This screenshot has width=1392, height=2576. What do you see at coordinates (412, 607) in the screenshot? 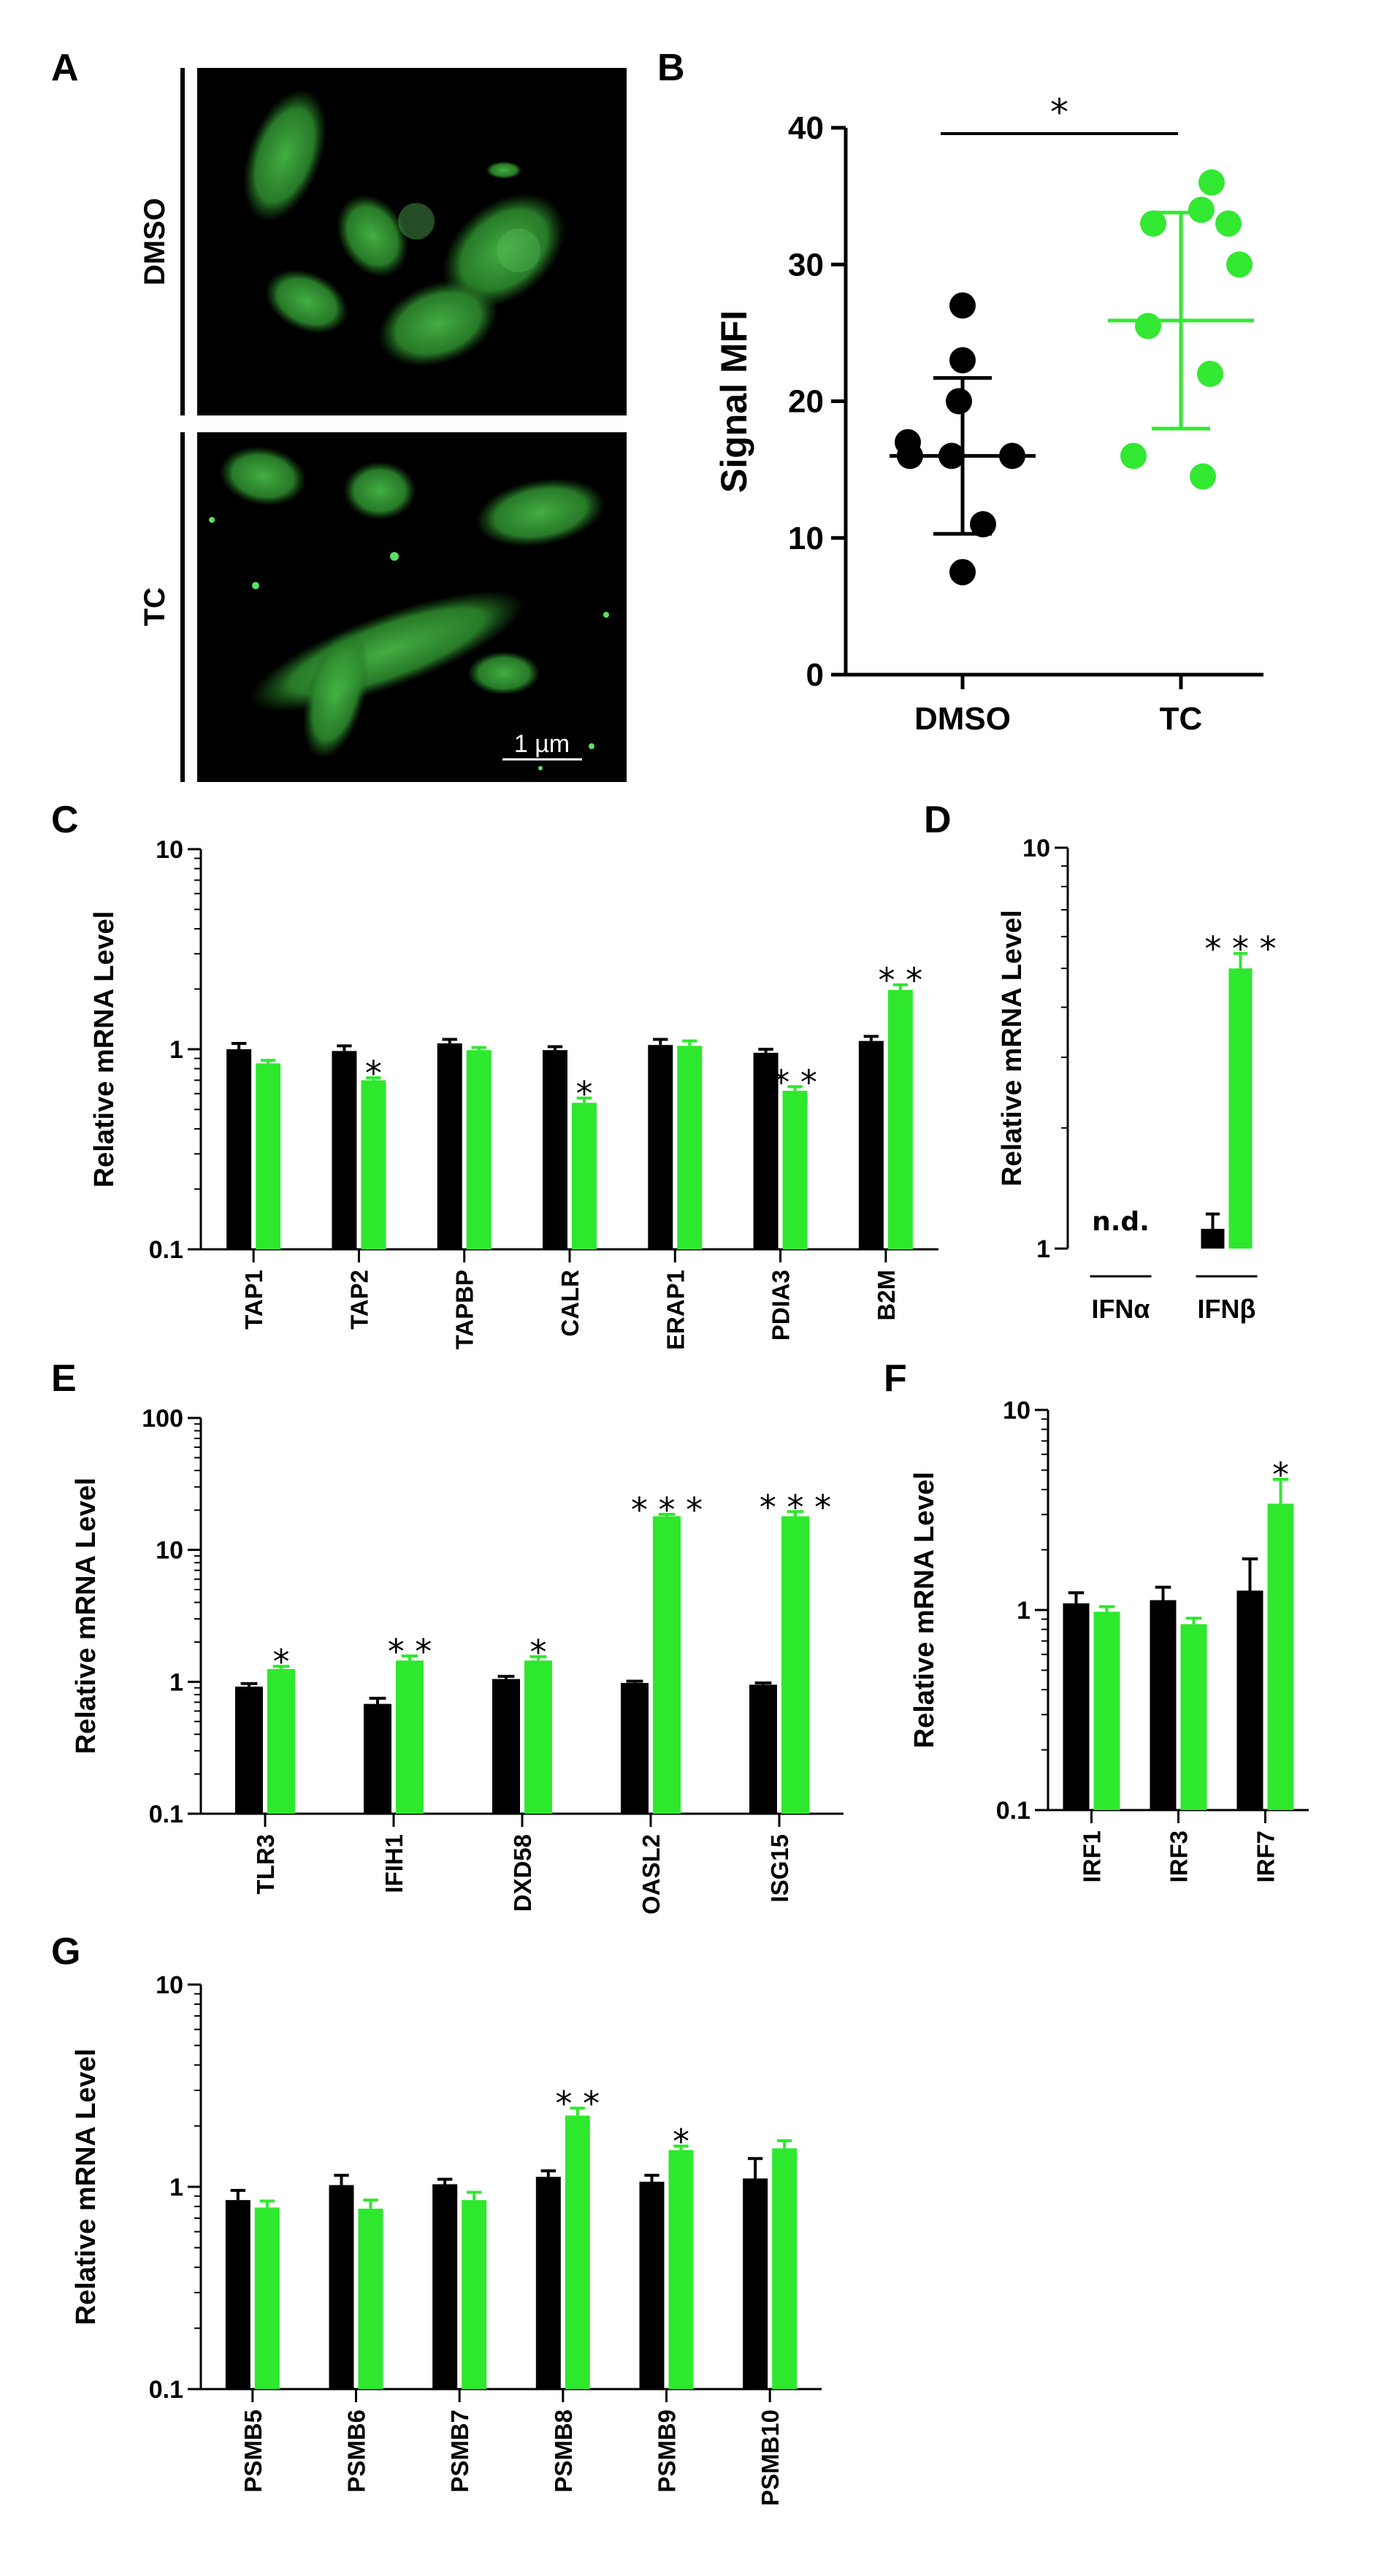
I see `micrograph-tc` at bounding box center [412, 607].